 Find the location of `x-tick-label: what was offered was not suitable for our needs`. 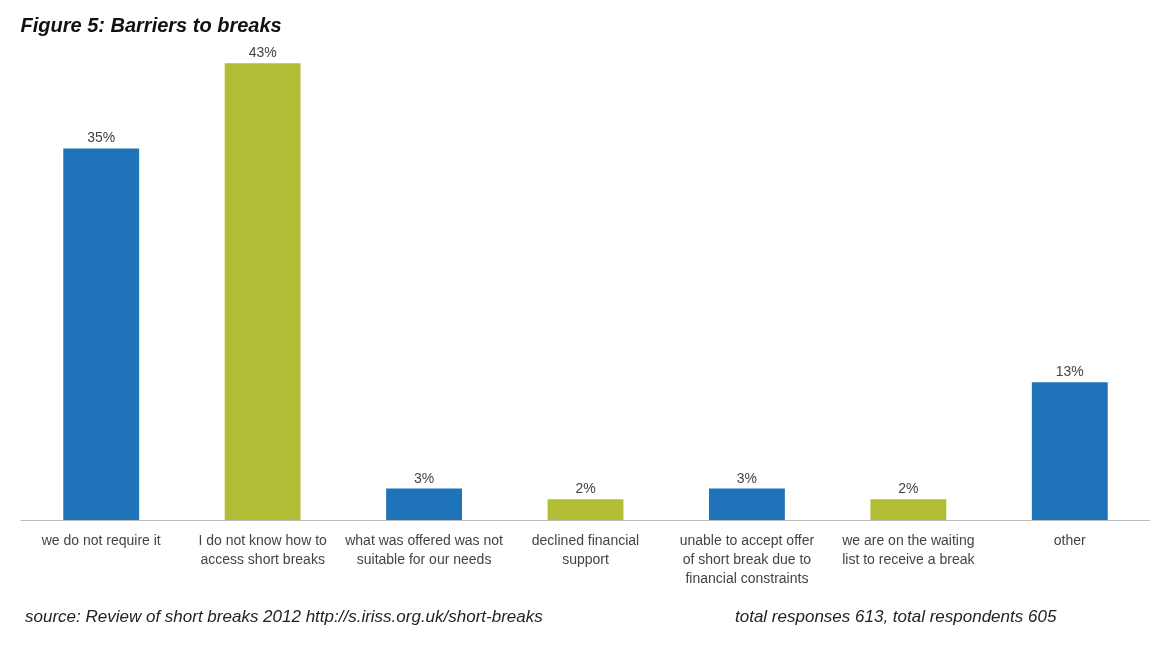

x-tick-label: what was offered was not suitable for our needs is located at coordinates (424, 549).